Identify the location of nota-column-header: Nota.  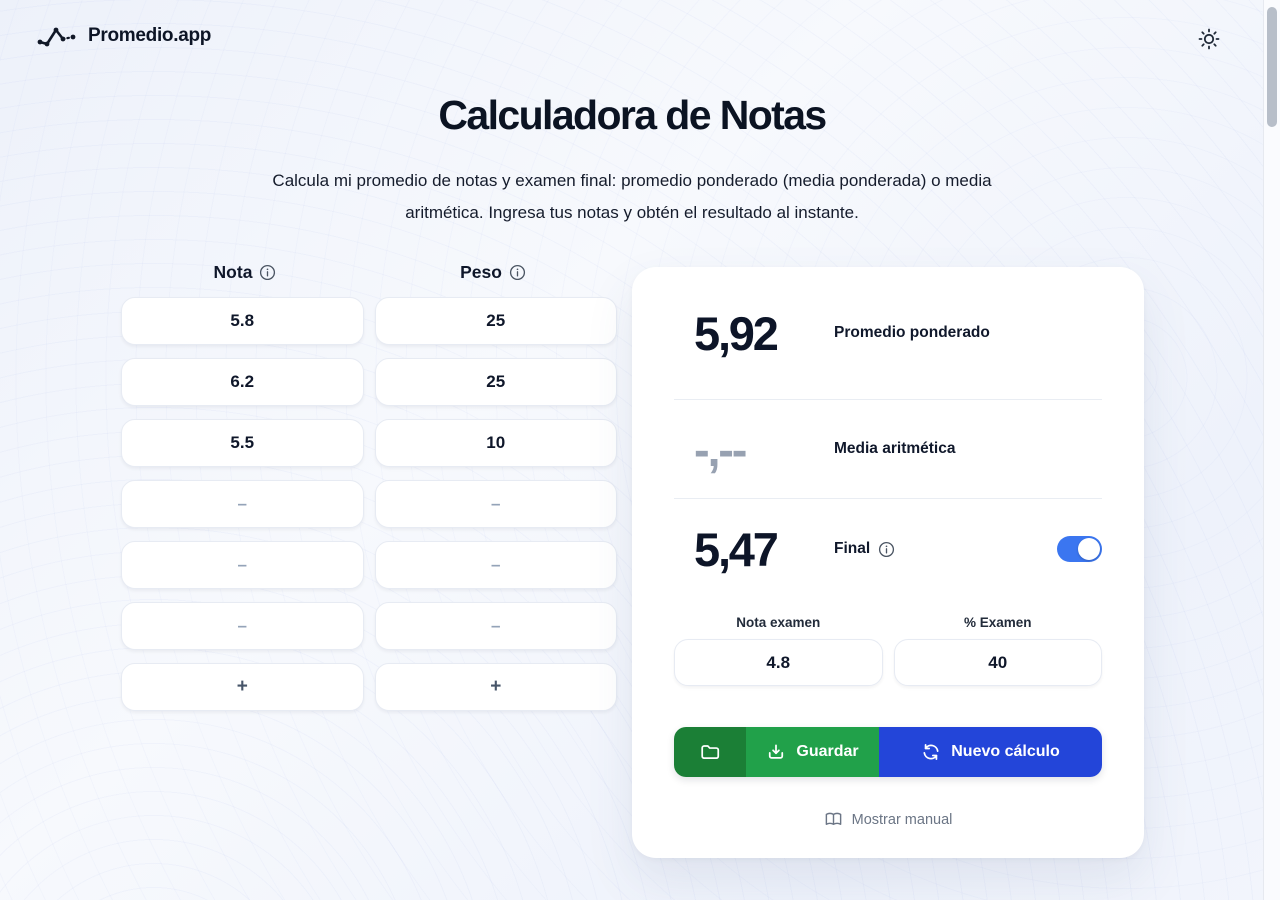
(245, 272).